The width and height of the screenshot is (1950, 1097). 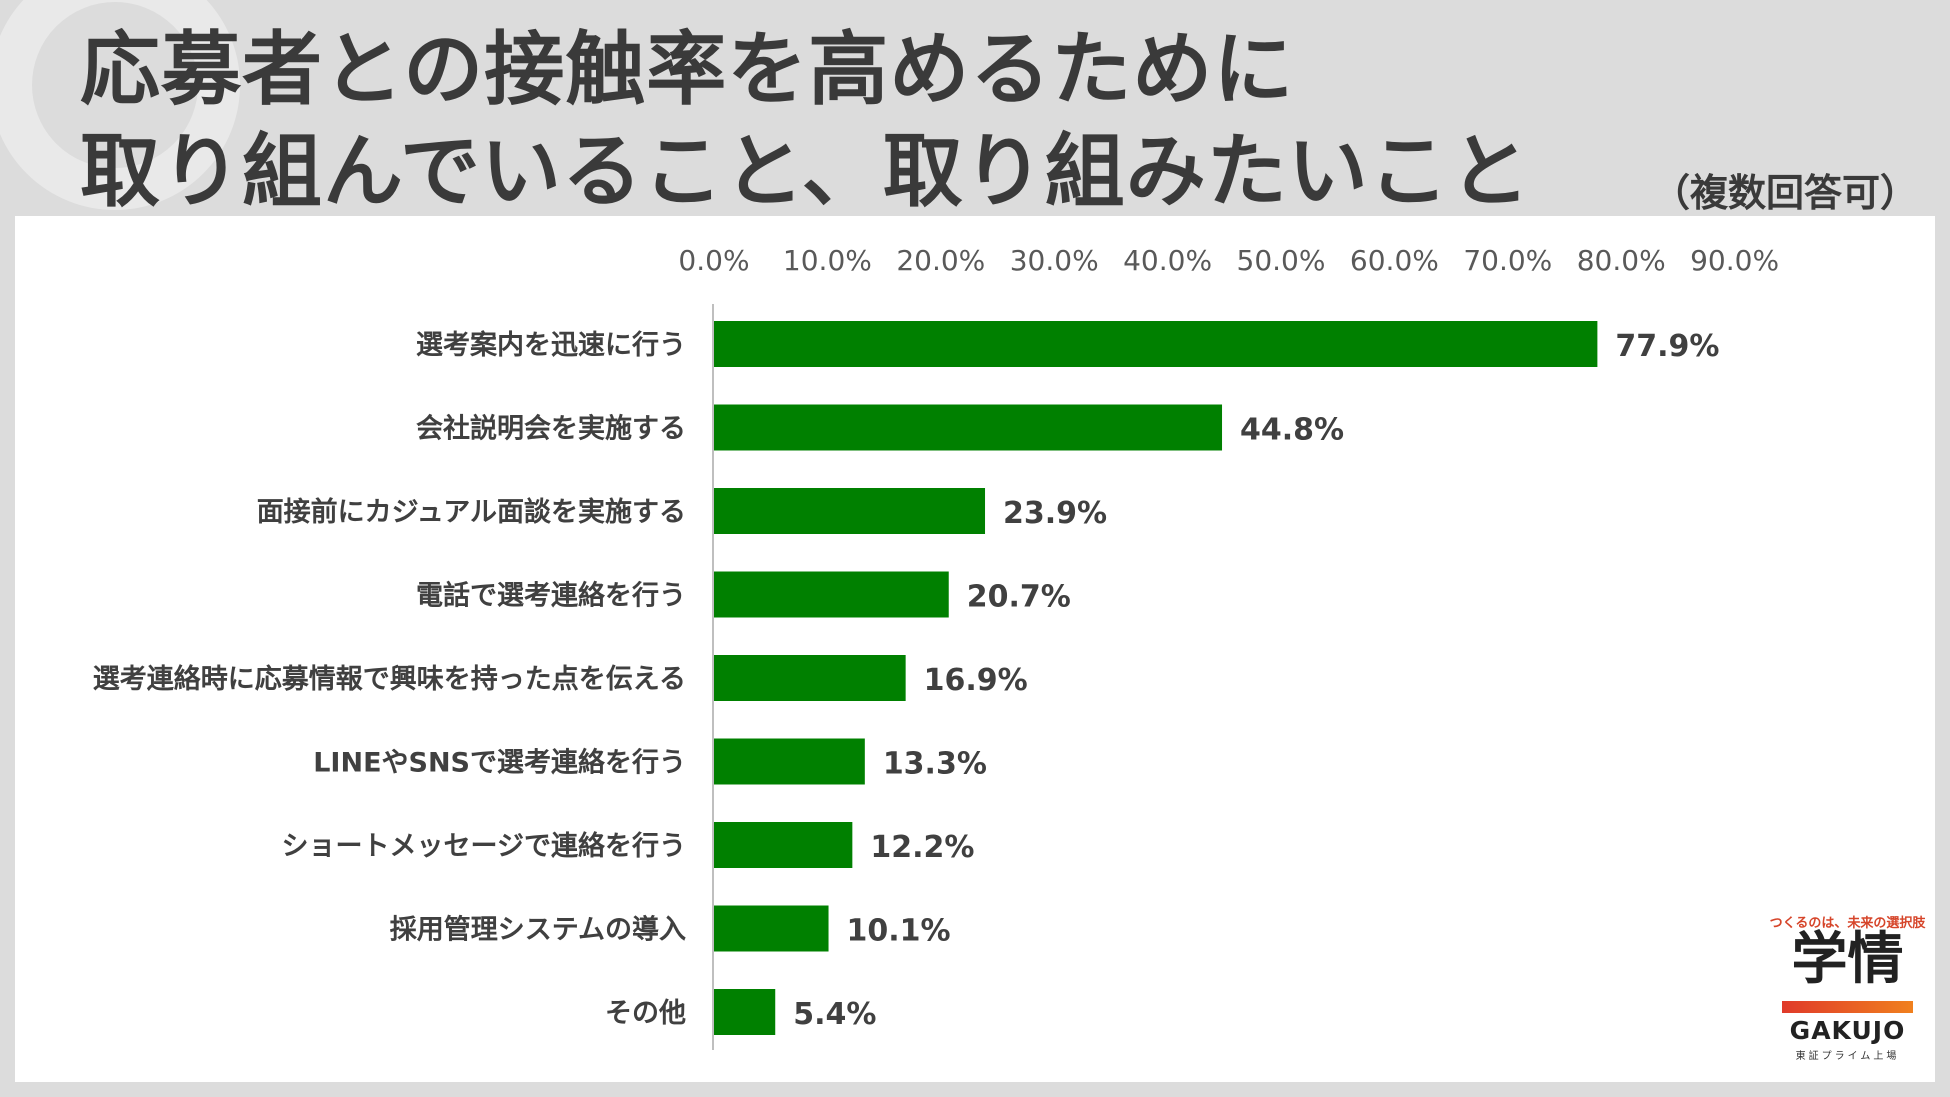 What do you see at coordinates (645, 1013) in the screenshot?
I see `category-label: その他` at bounding box center [645, 1013].